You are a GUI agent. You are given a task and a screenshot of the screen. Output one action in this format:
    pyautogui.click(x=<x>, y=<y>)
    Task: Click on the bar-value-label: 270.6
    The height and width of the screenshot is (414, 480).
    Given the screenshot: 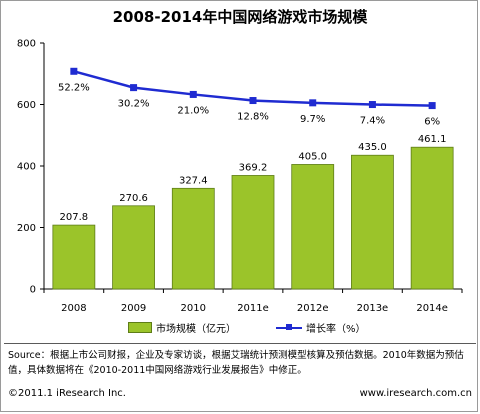 What is the action you would take?
    pyautogui.click(x=133, y=198)
    